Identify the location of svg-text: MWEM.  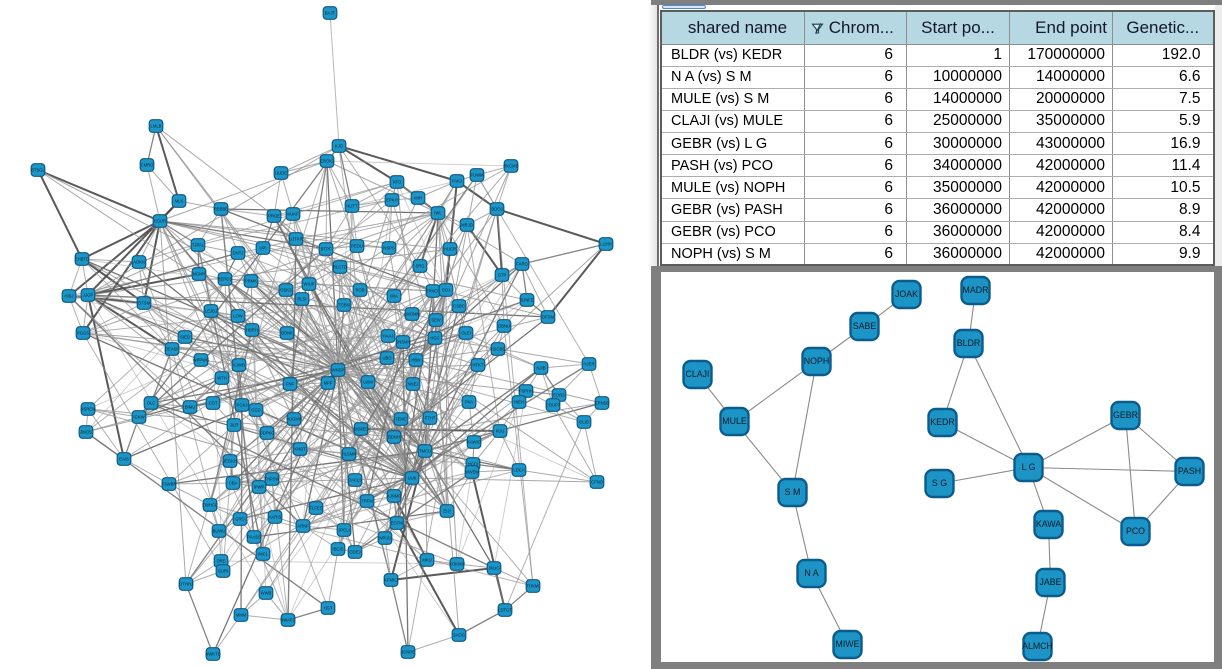
(472, 472).